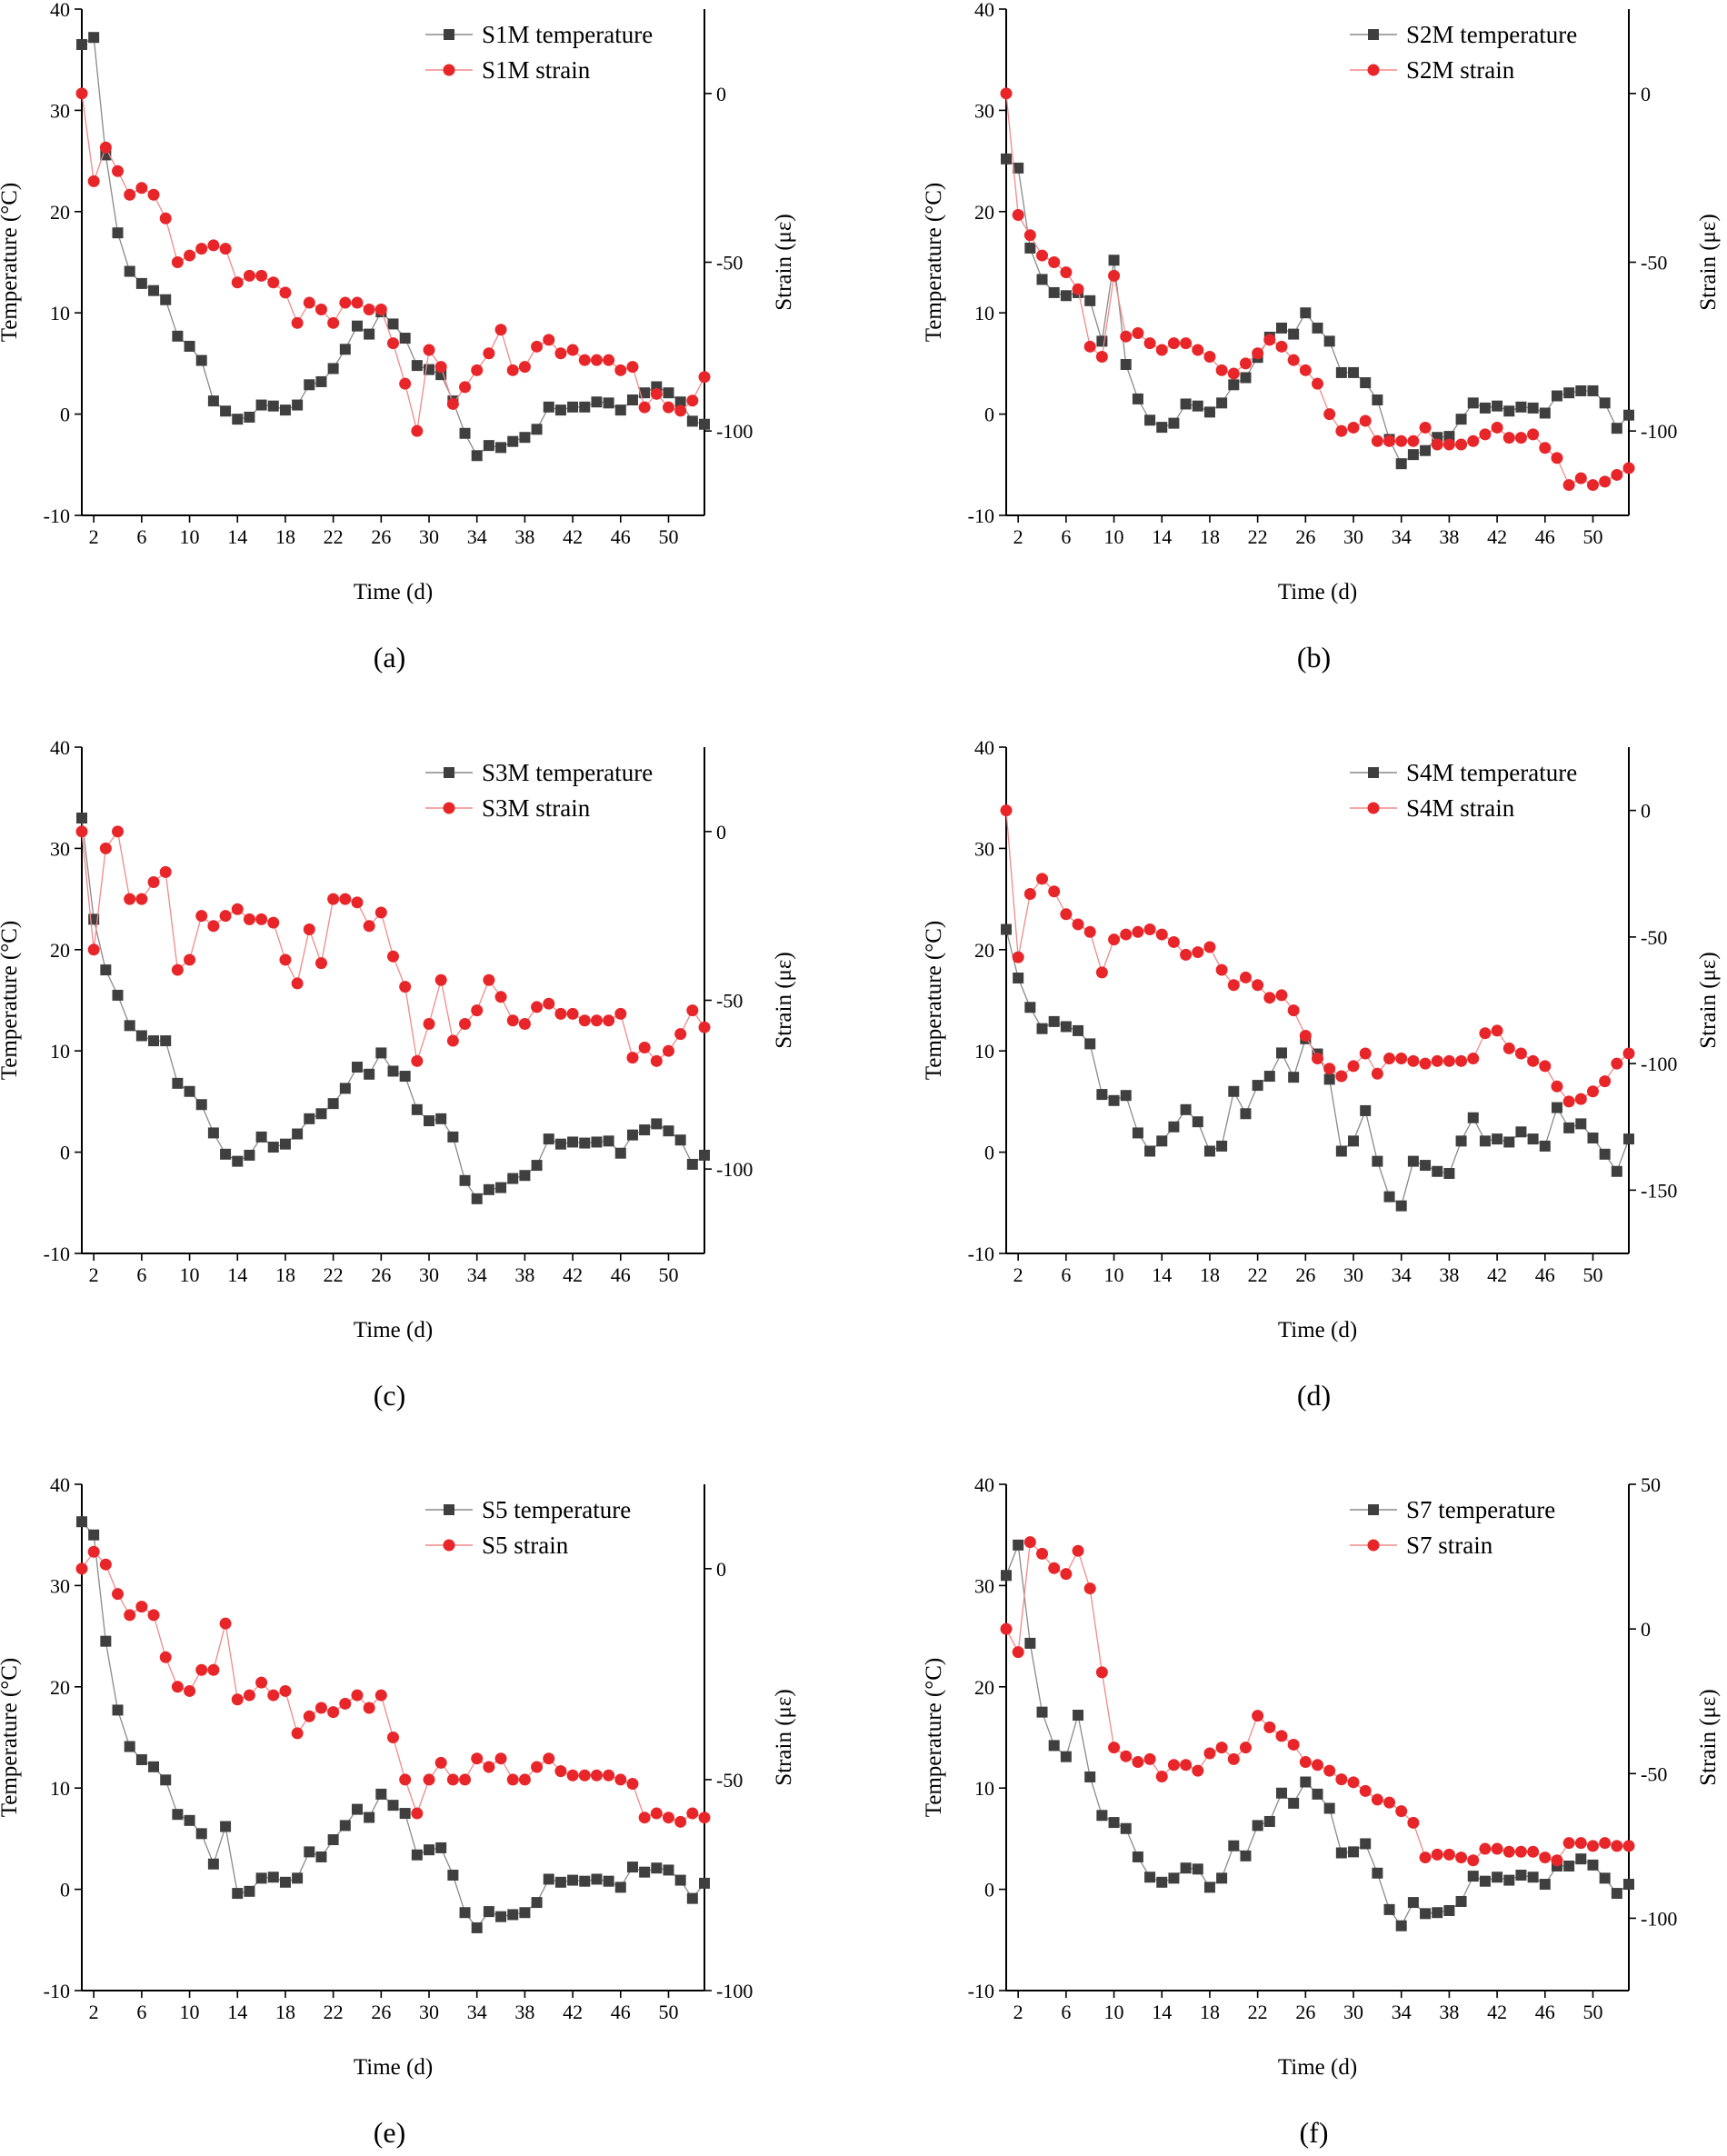 This screenshot has width=1727, height=2156. Describe the element at coordinates (1651, 1484) in the screenshot. I see `y-right-tick-label: 50` at that location.